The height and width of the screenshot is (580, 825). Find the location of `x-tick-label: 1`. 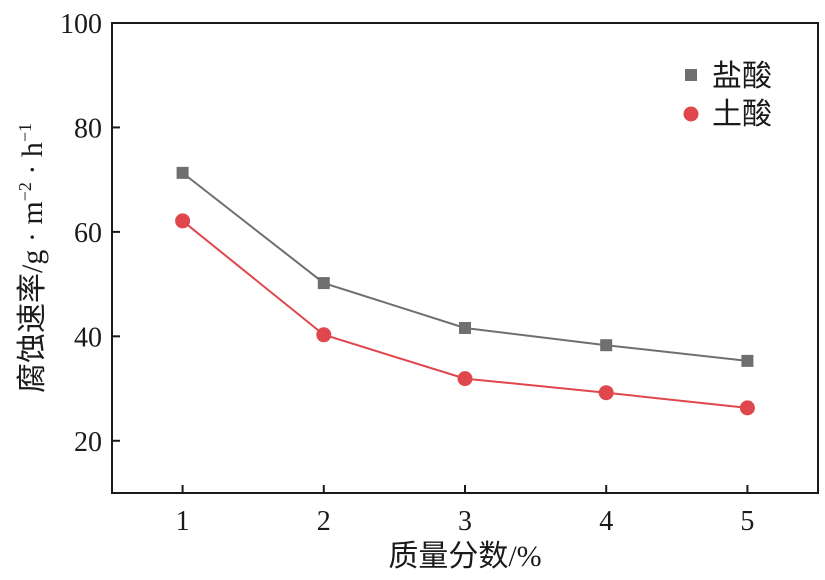

x-tick-label: 1 is located at coordinates (183, 521).